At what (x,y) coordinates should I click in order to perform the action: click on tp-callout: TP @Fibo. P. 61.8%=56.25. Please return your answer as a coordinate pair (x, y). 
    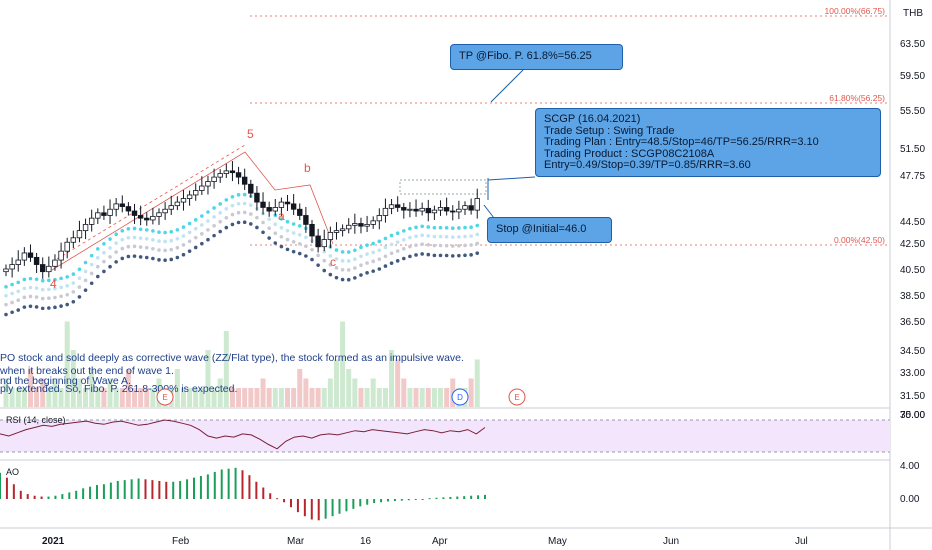
    Looking at the image, I should click on (536, 57).